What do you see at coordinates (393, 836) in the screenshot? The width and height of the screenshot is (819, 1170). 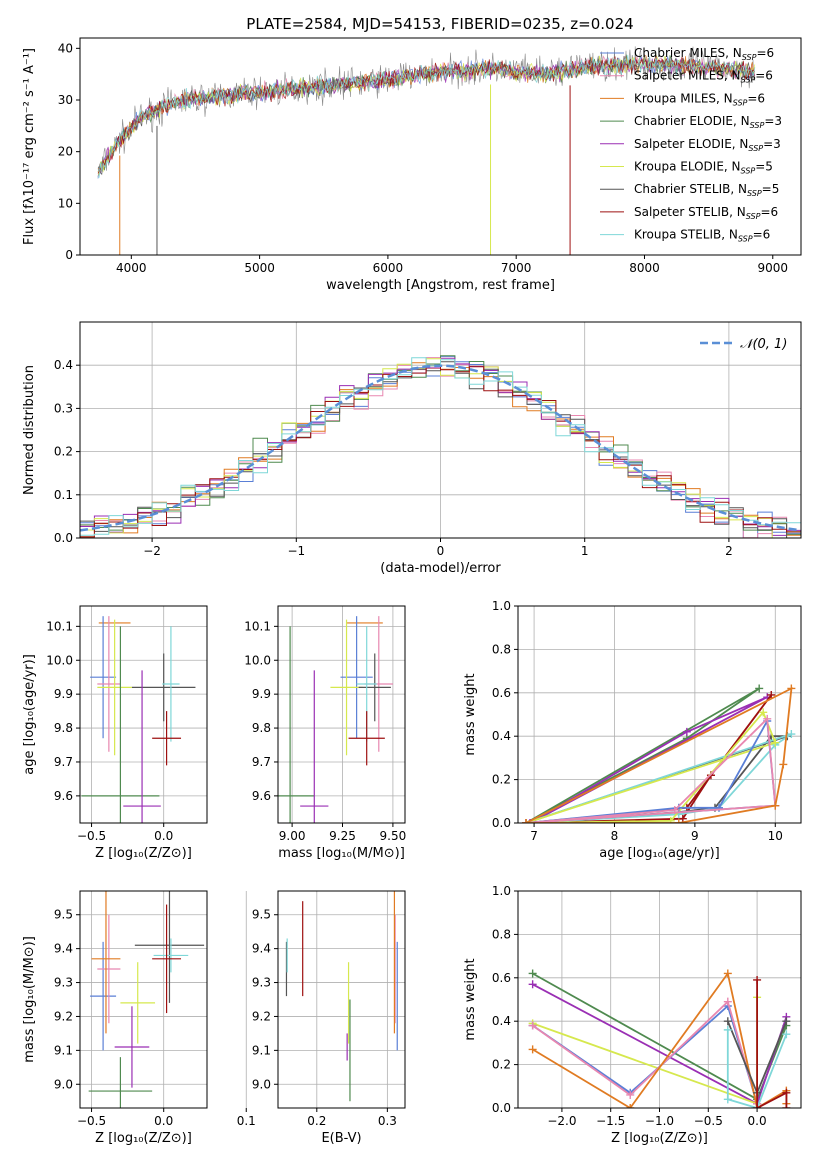 I see `x-tick-label: 9.50` at bounding box center [393, 836].